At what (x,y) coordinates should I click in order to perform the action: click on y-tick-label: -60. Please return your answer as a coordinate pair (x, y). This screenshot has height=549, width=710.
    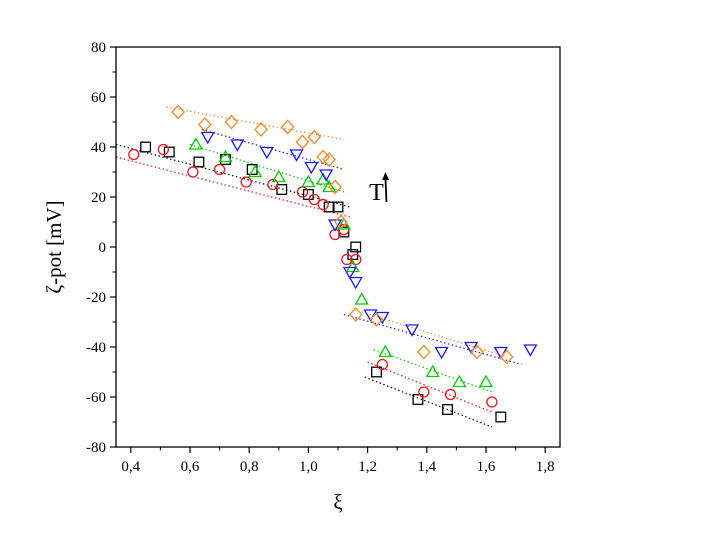
    Looking at the image, I should click on (96, 398).